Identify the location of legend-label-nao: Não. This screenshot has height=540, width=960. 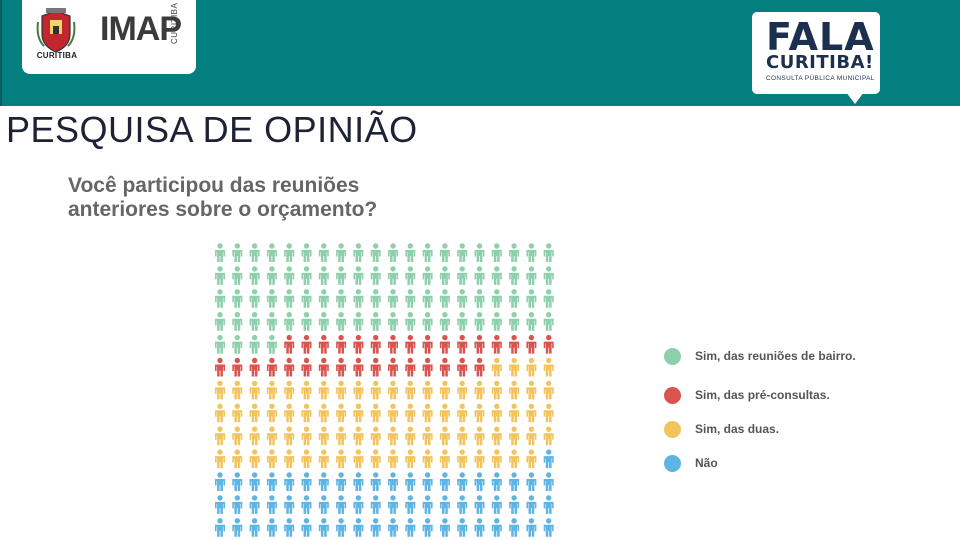
(706, 463).